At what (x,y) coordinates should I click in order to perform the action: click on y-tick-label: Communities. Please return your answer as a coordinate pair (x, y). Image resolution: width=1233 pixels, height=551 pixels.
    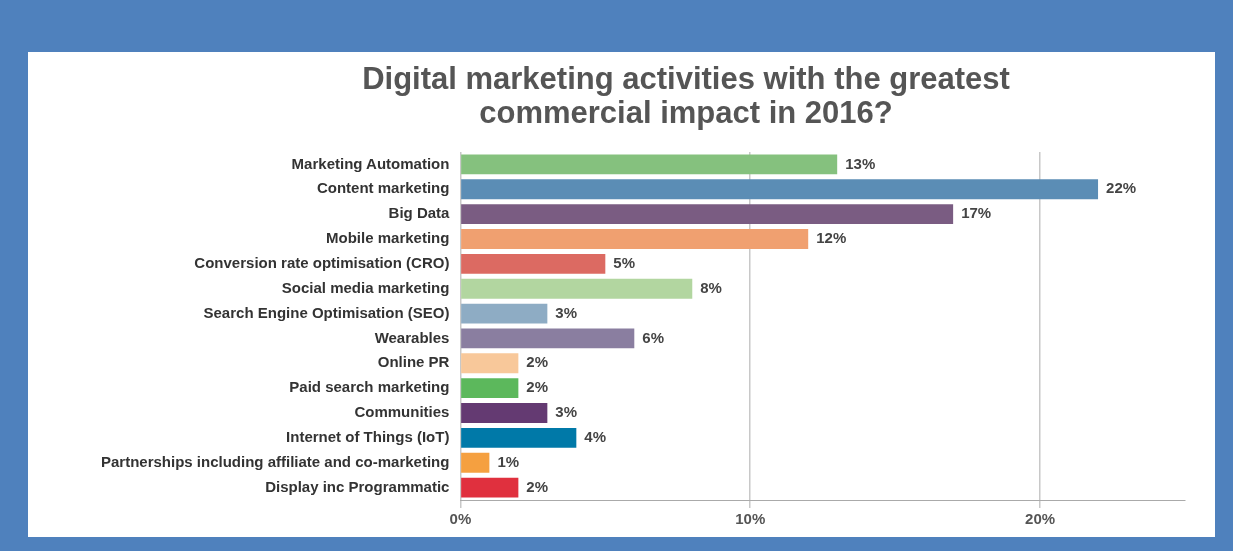
    Looking at the image, I should click on (402, 412).